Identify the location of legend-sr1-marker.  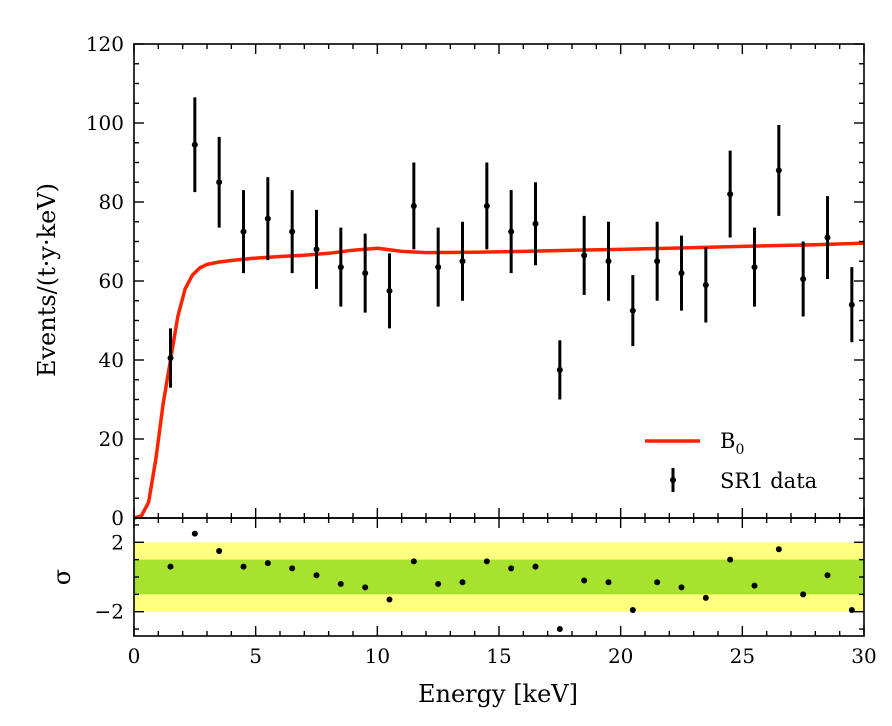
(673, 480).